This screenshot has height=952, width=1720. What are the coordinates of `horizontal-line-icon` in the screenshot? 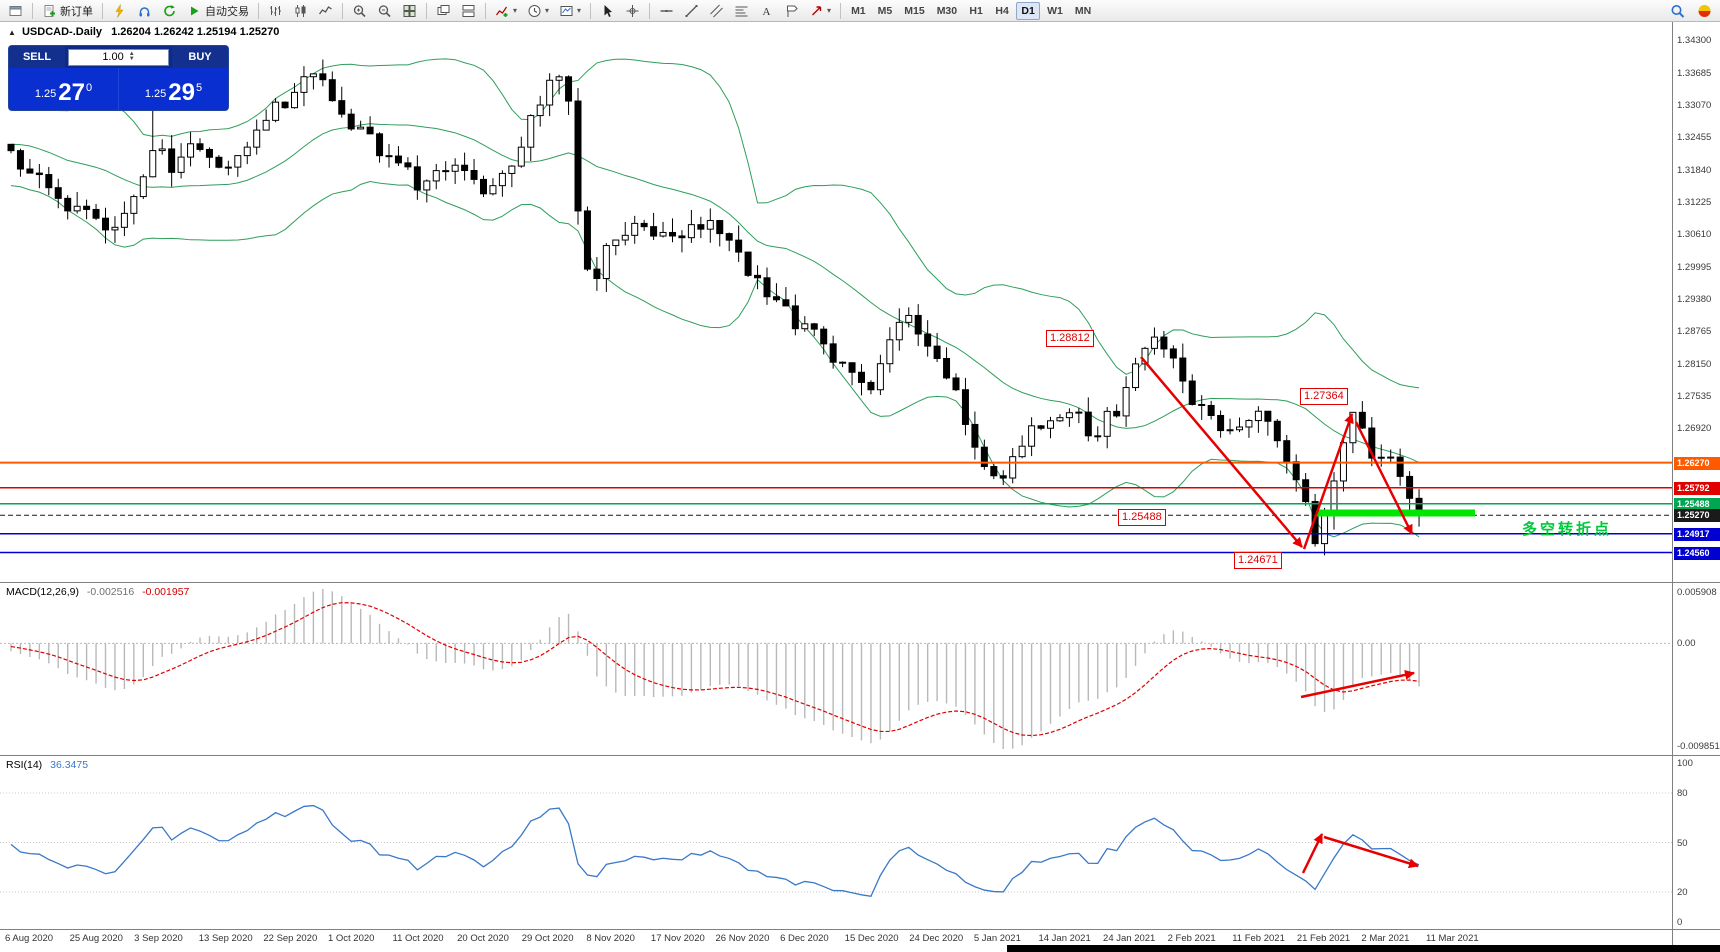 It's located at (666, 10).